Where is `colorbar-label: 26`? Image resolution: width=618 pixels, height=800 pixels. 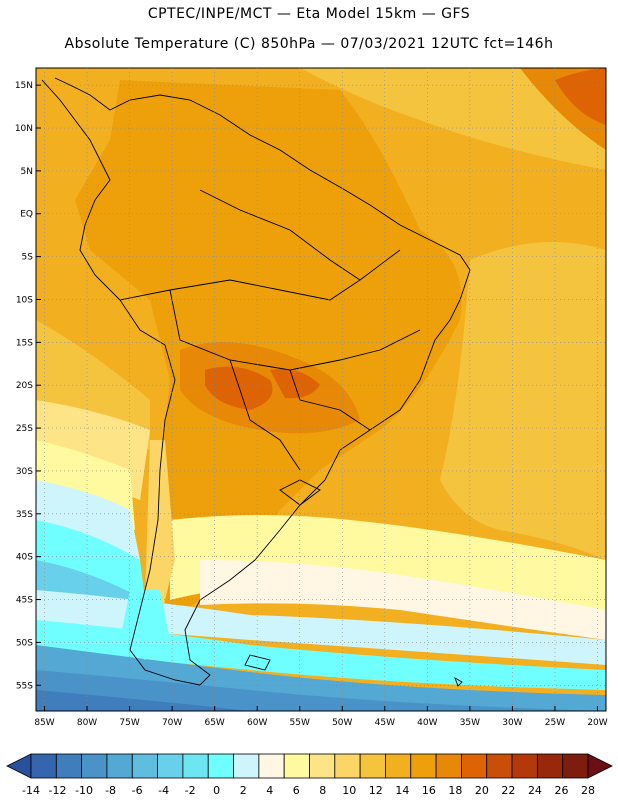
colorbar-label: 26 is located at coordinates (561, 790).